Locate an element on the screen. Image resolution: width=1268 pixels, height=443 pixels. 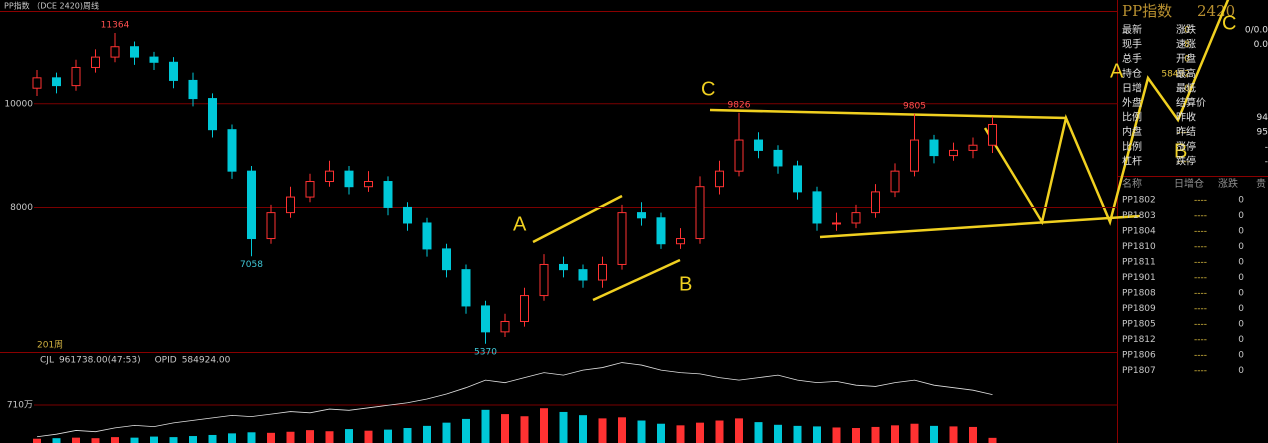
contract-name: PP1803 is located at coordinates (1139, 216).